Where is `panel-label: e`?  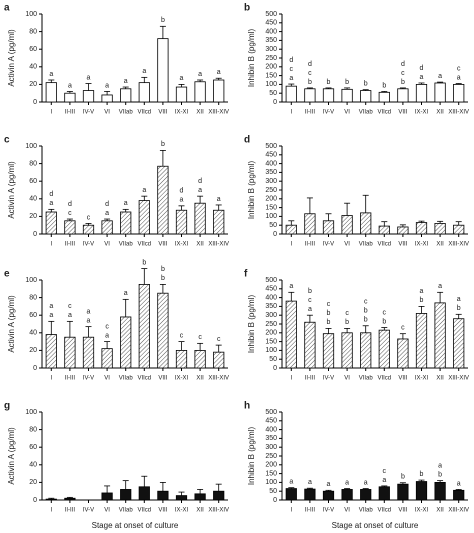
panel-label: e is located at coordinates (7, 274).